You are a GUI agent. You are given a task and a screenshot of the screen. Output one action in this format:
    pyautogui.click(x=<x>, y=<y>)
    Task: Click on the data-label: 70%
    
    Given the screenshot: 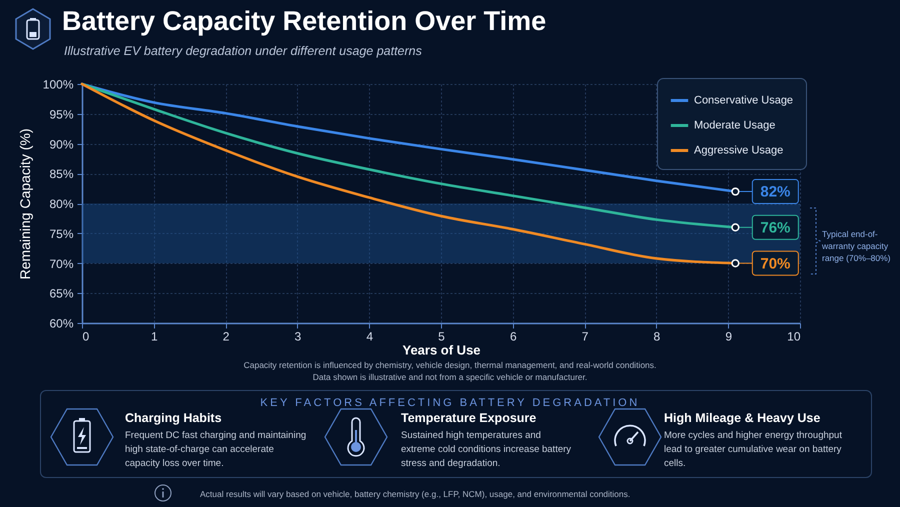 What is the action you would take?
    pyautogui.click(x=775, y=263)
    